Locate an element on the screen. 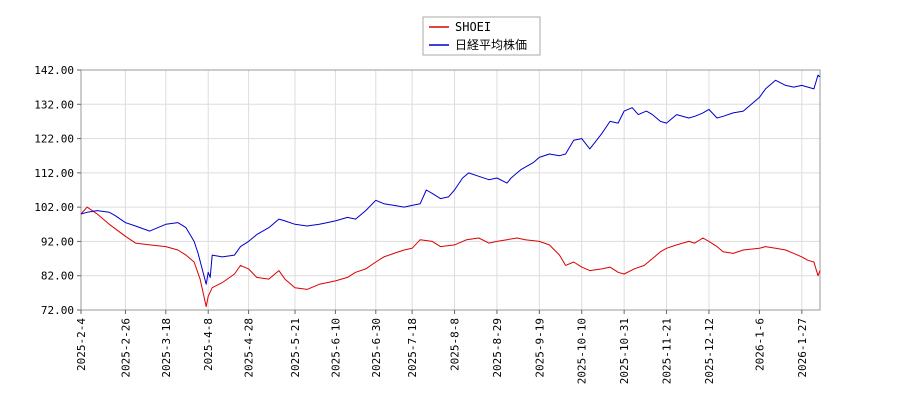 The height and width of the screenshot is (400, 900). x-tick-label: 2025-9-19 is located at coordinates (539, 348).